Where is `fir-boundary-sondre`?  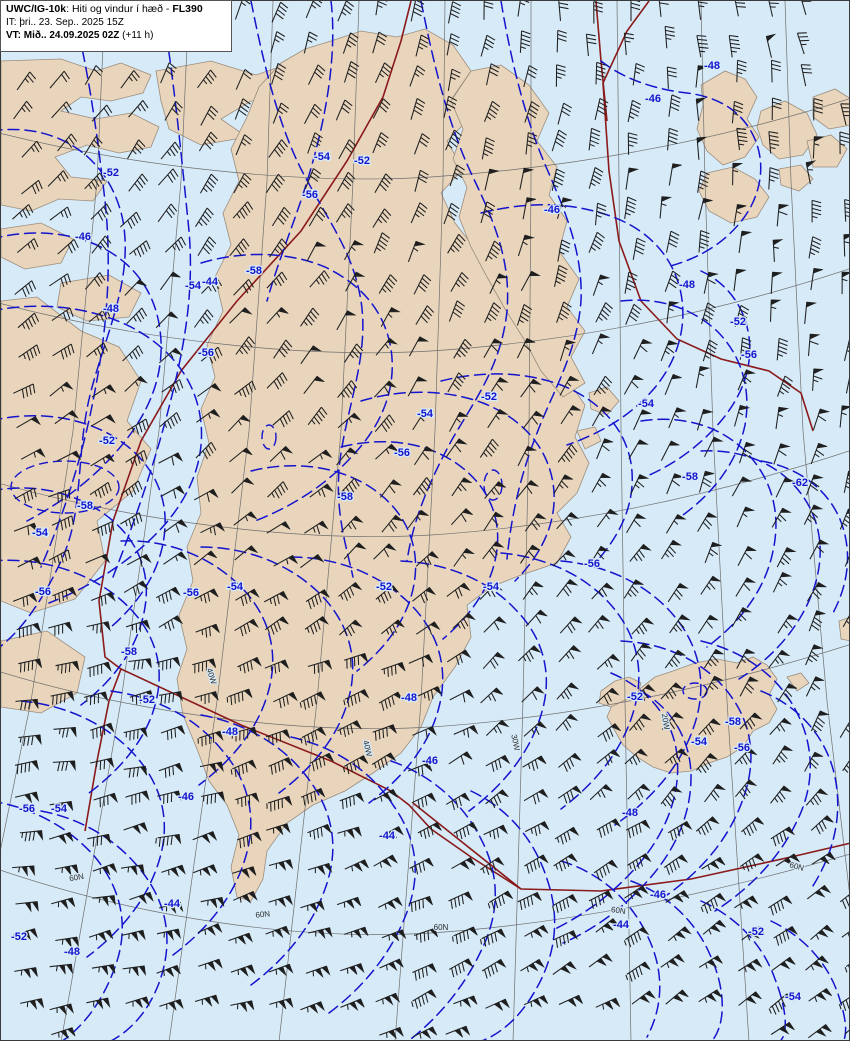
fir-boundary-sondre is located at coordinates (103, 750).